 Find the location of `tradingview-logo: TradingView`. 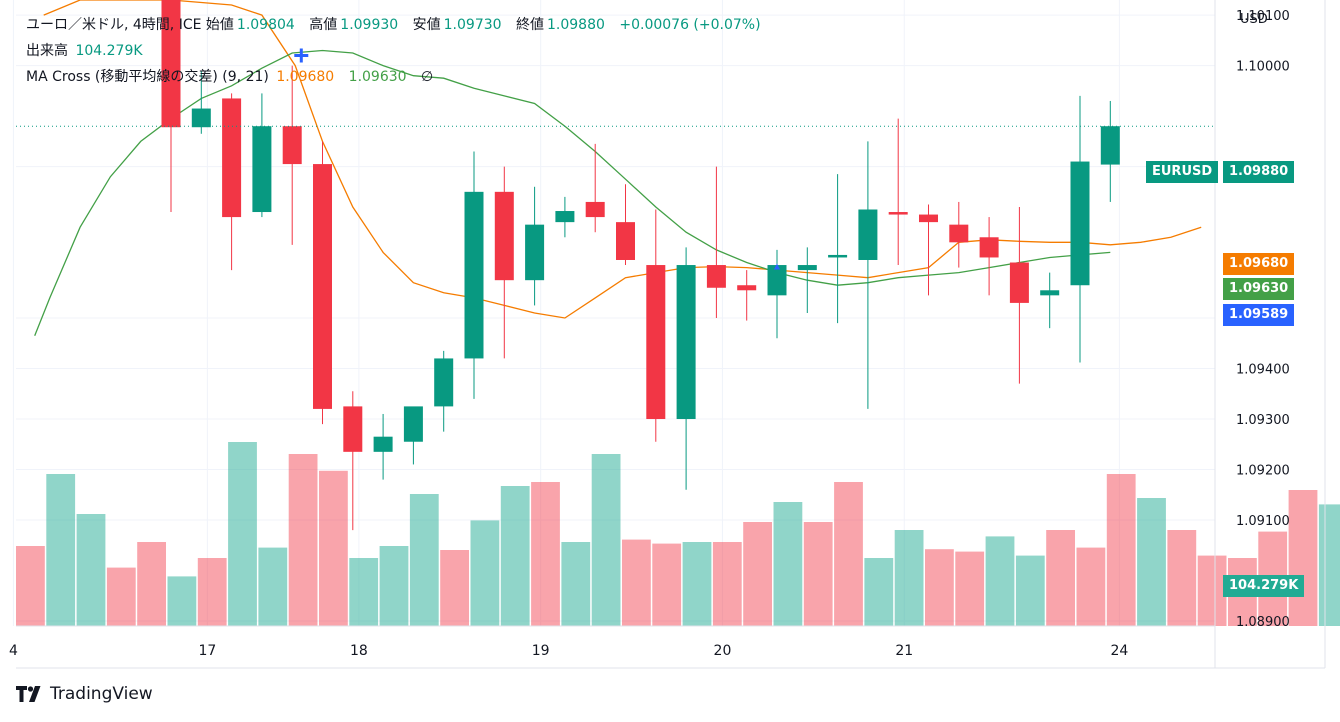

tradingview-logo: TradingView is located at coordinates (84, 694).